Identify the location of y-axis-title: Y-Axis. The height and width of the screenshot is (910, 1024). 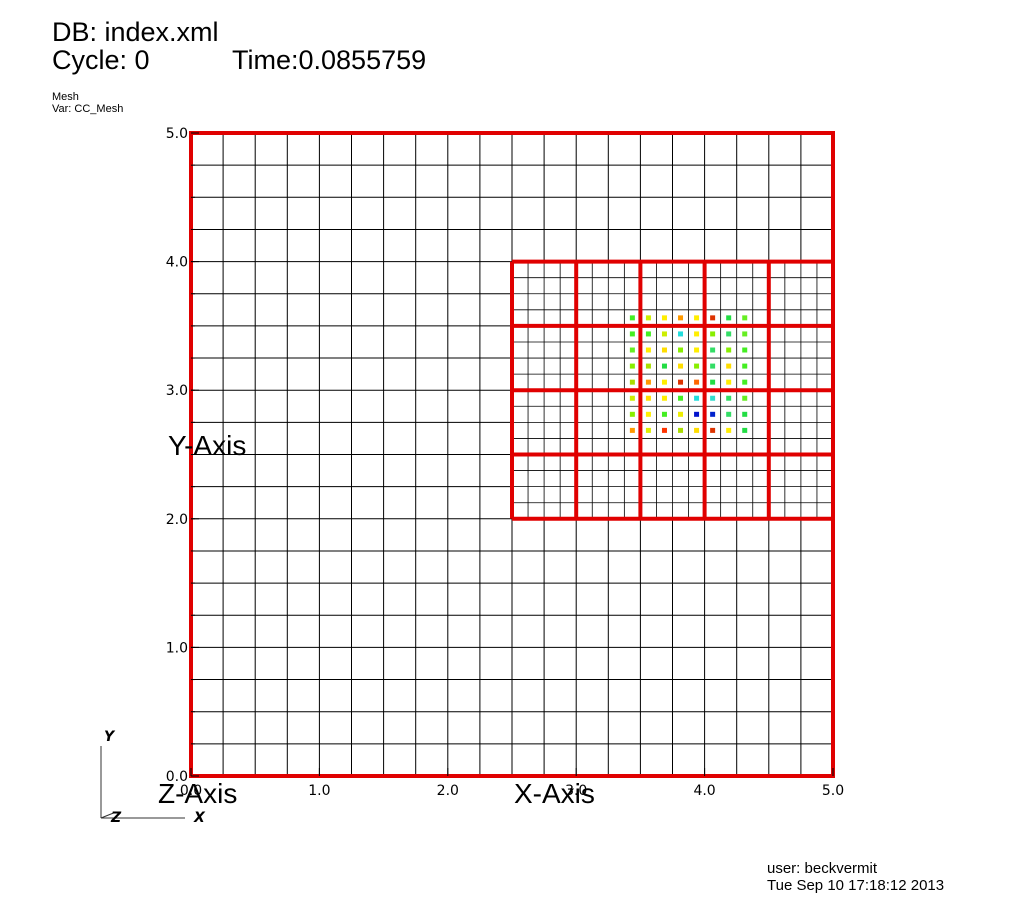
(207, 445).